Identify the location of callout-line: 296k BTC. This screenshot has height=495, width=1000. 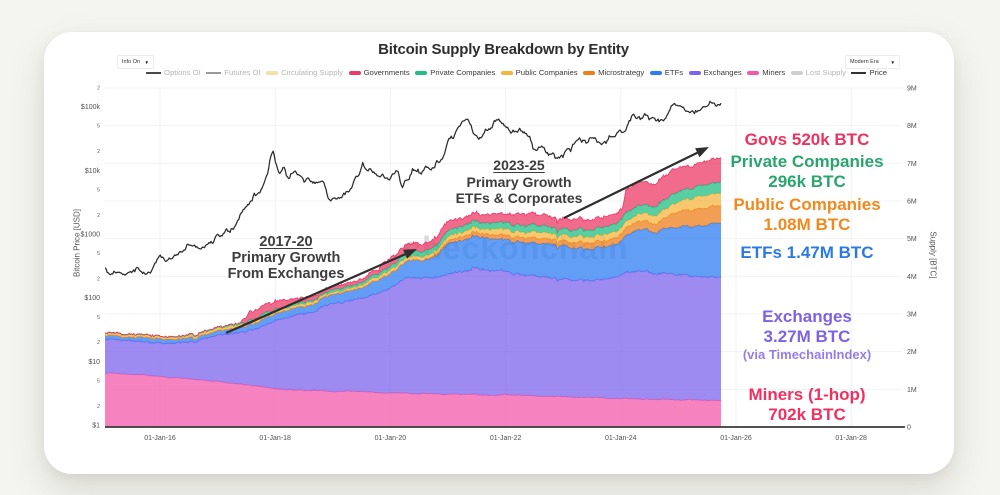
(807, 181).